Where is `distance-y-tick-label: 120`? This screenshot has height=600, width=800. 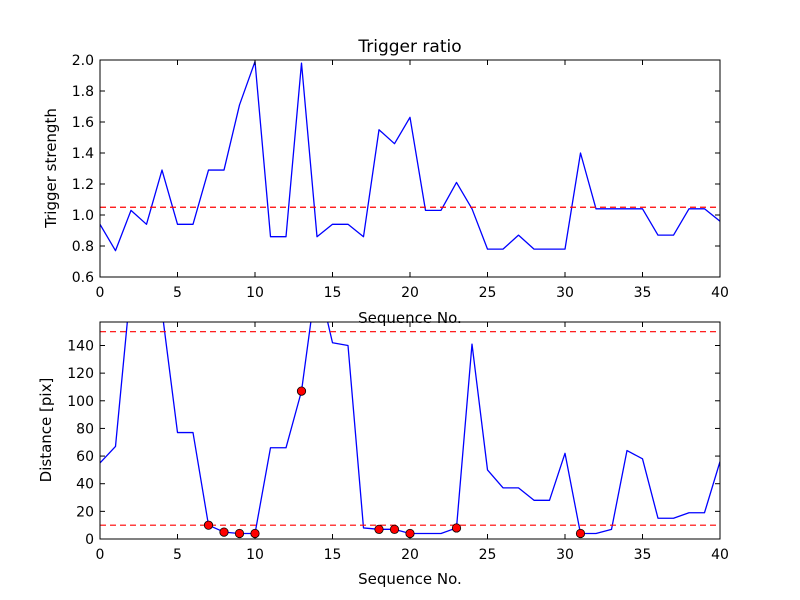
distance-y-tick-label: 120 is located at coordinates (80, 374).